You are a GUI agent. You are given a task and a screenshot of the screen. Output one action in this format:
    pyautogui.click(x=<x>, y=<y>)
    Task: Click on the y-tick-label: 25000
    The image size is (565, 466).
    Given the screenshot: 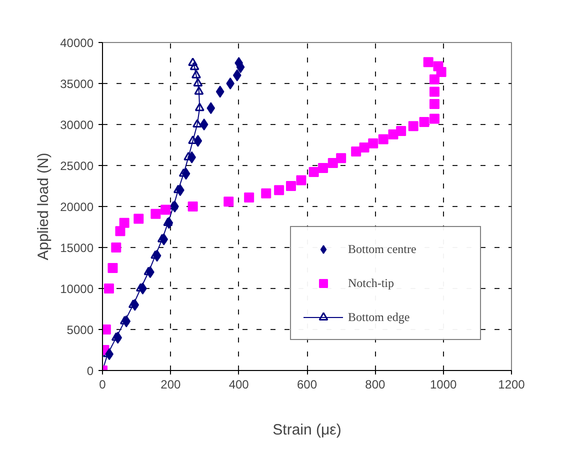 What is the action you would take?
    pyautogui.click(x=77, y=166)
    